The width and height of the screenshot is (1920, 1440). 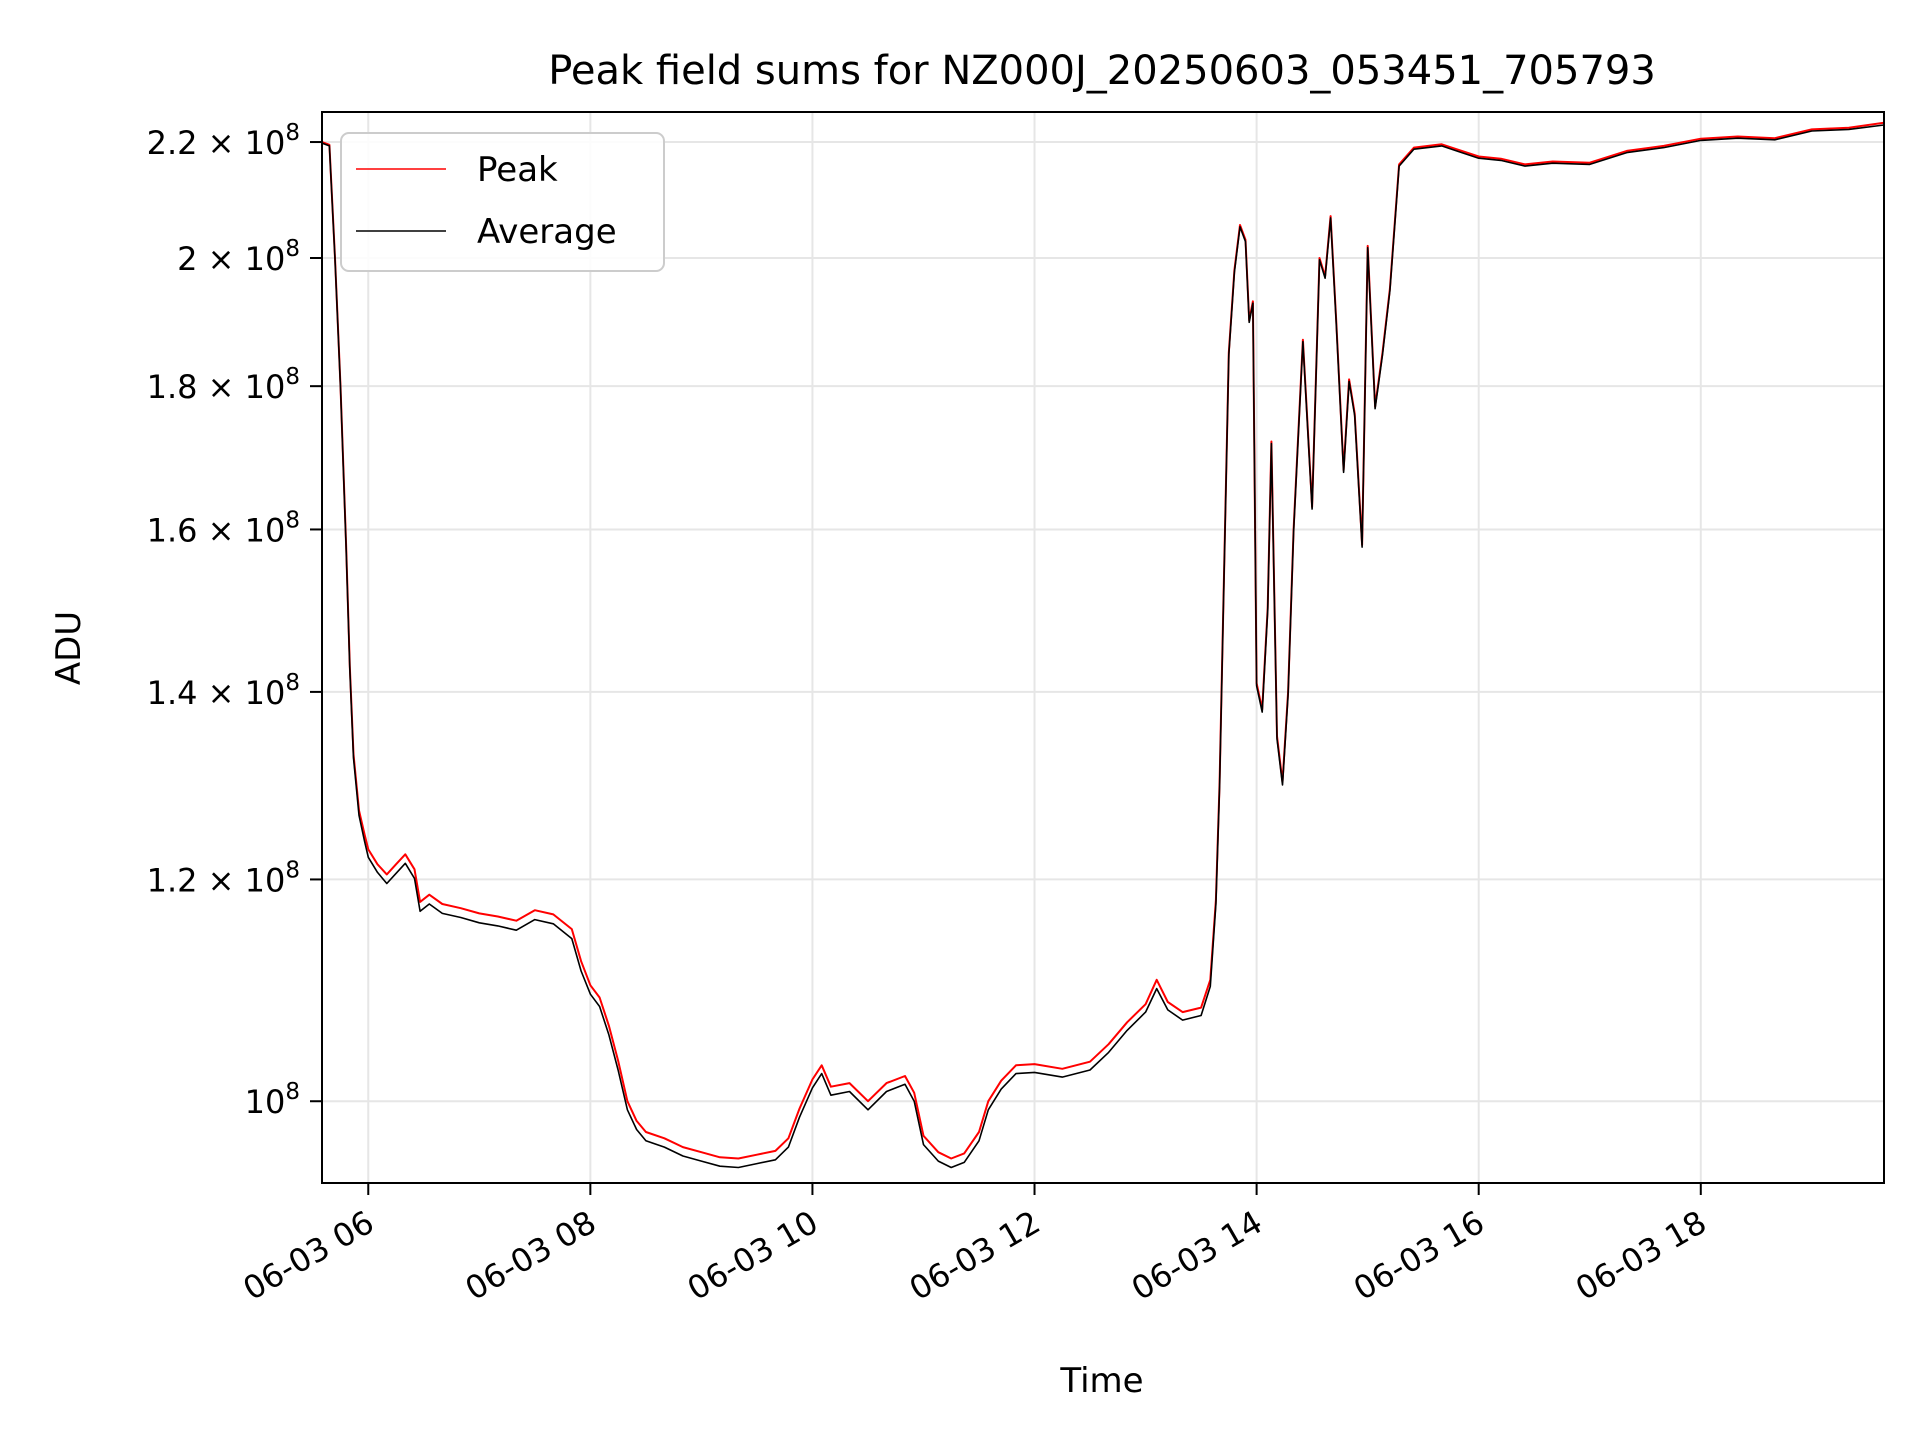 I want to click on y-tick-label: 2.2 × 108, so click(x=223, y=141).